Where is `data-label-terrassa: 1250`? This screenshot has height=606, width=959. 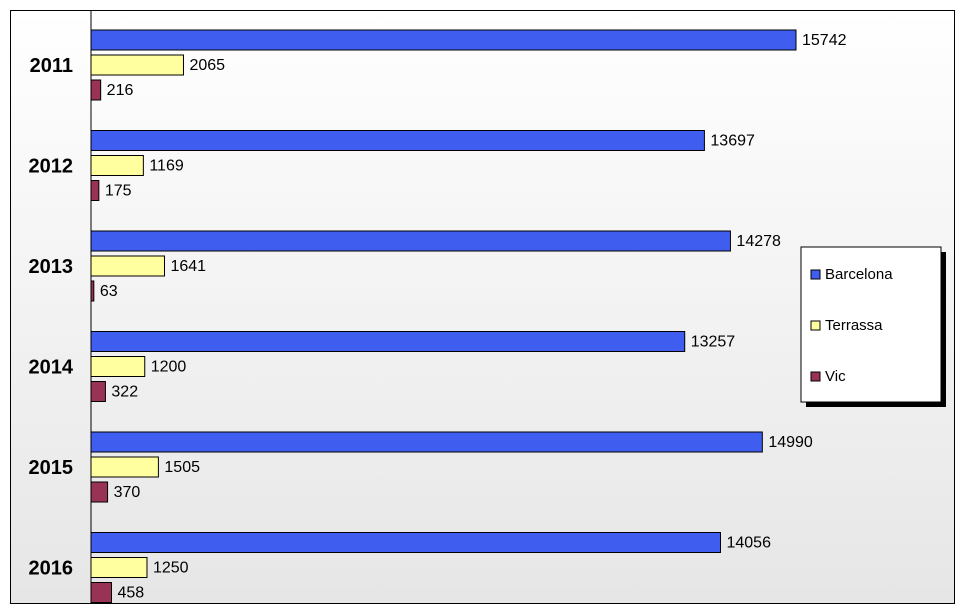
data-label-terrassa: 1250 is located at coordinates (171, 568).